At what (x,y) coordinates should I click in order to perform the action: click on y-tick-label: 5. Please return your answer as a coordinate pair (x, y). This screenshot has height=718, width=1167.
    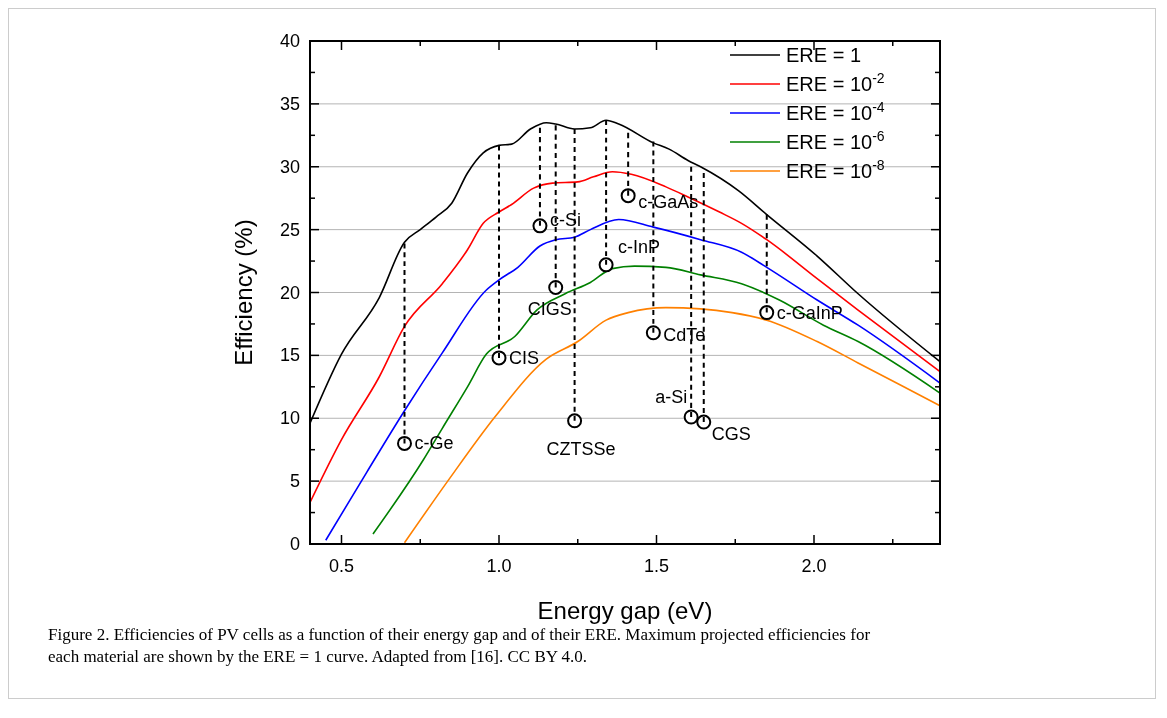
    Looking at the image, I should click on (294, 481).